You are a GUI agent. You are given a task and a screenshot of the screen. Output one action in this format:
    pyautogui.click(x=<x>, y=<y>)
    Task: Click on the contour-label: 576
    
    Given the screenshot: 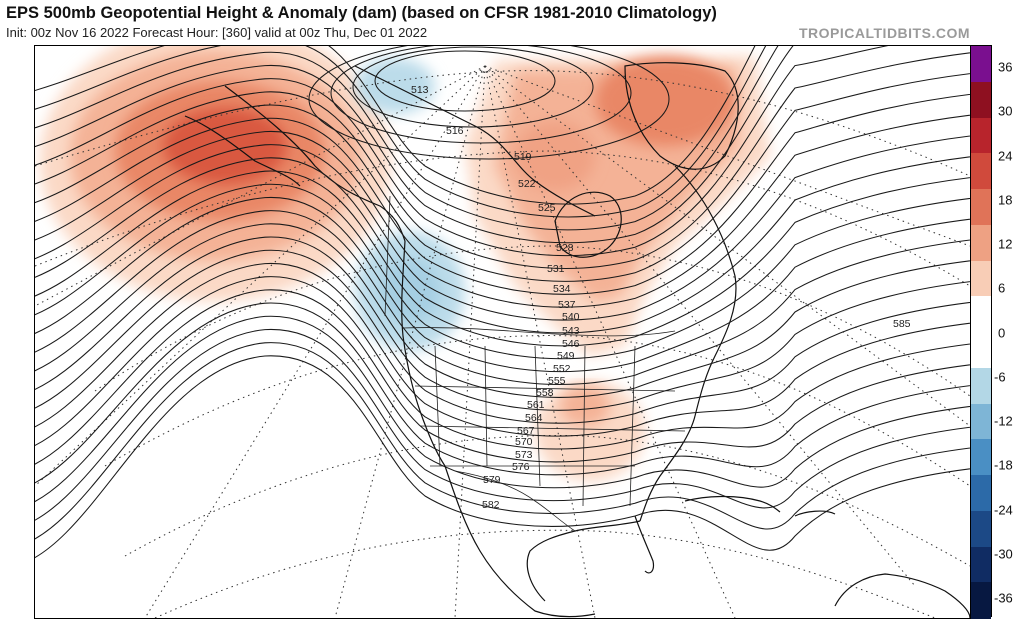 What is the action you would take?
    pyautogui.click(x=521, y=467)
    